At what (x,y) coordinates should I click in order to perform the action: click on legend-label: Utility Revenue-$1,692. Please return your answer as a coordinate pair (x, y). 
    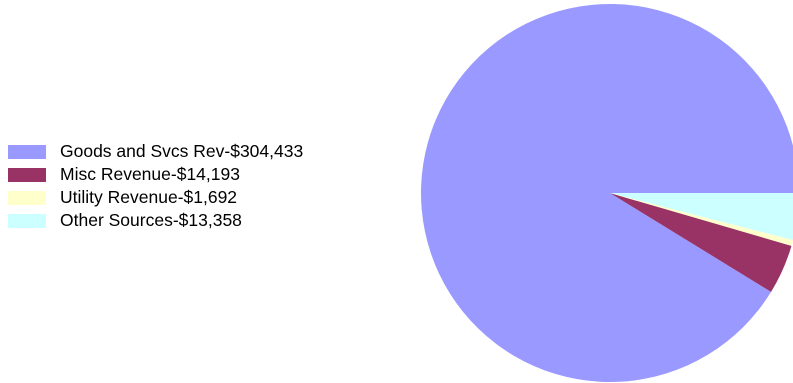
    Looking at the image, I should click on (149, 197).